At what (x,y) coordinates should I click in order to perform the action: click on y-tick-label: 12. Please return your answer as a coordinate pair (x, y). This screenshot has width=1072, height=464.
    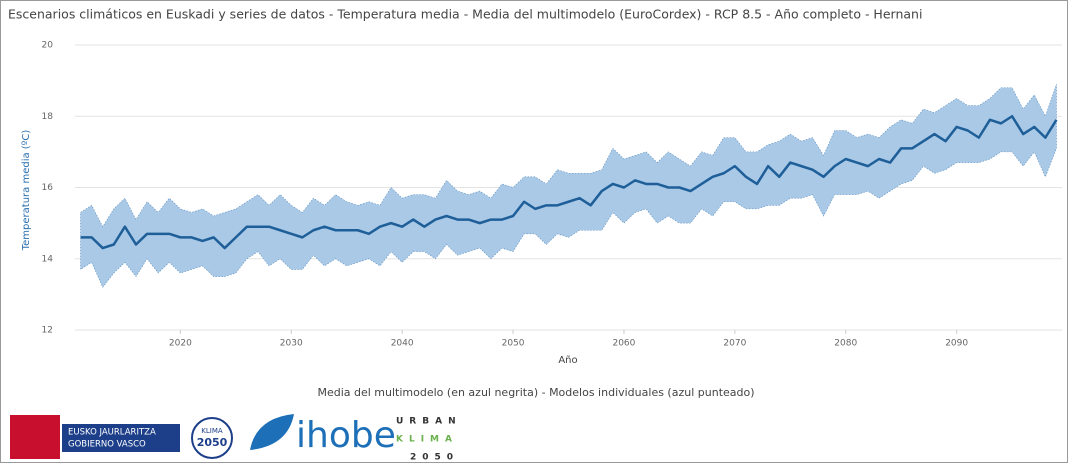
    Looking at the image, I should click on (47, 331).